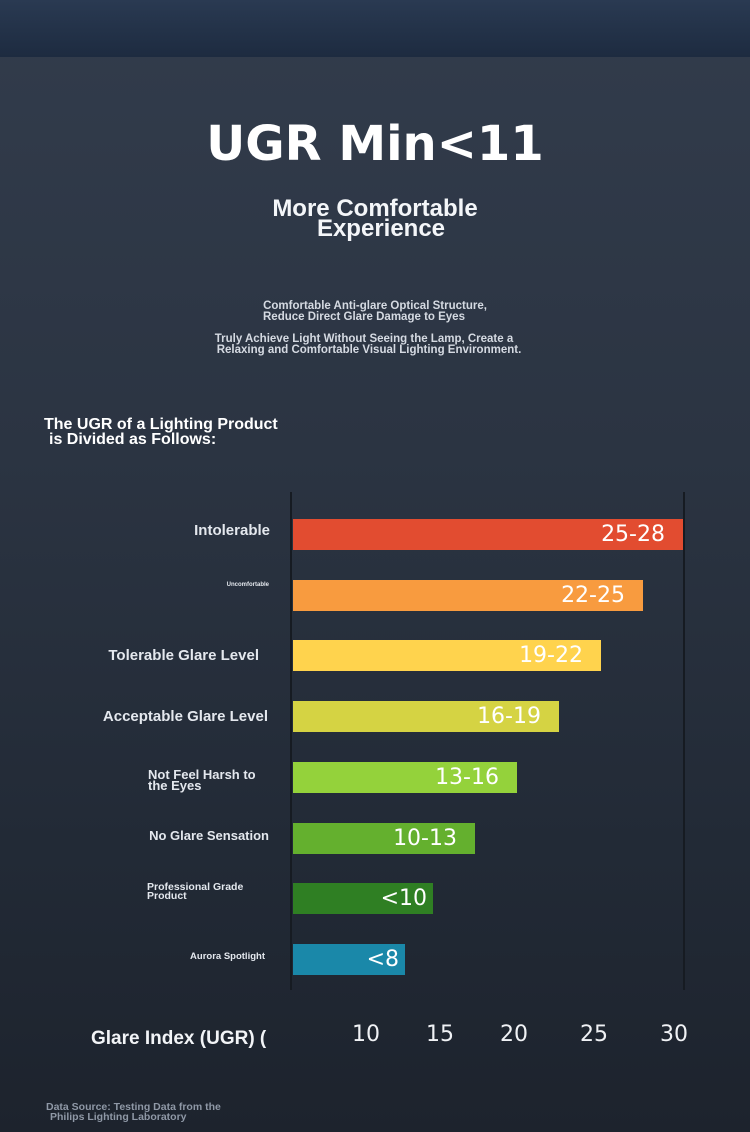  I want to click on subtitle: More Comfortable Experience, so click(375, 218).